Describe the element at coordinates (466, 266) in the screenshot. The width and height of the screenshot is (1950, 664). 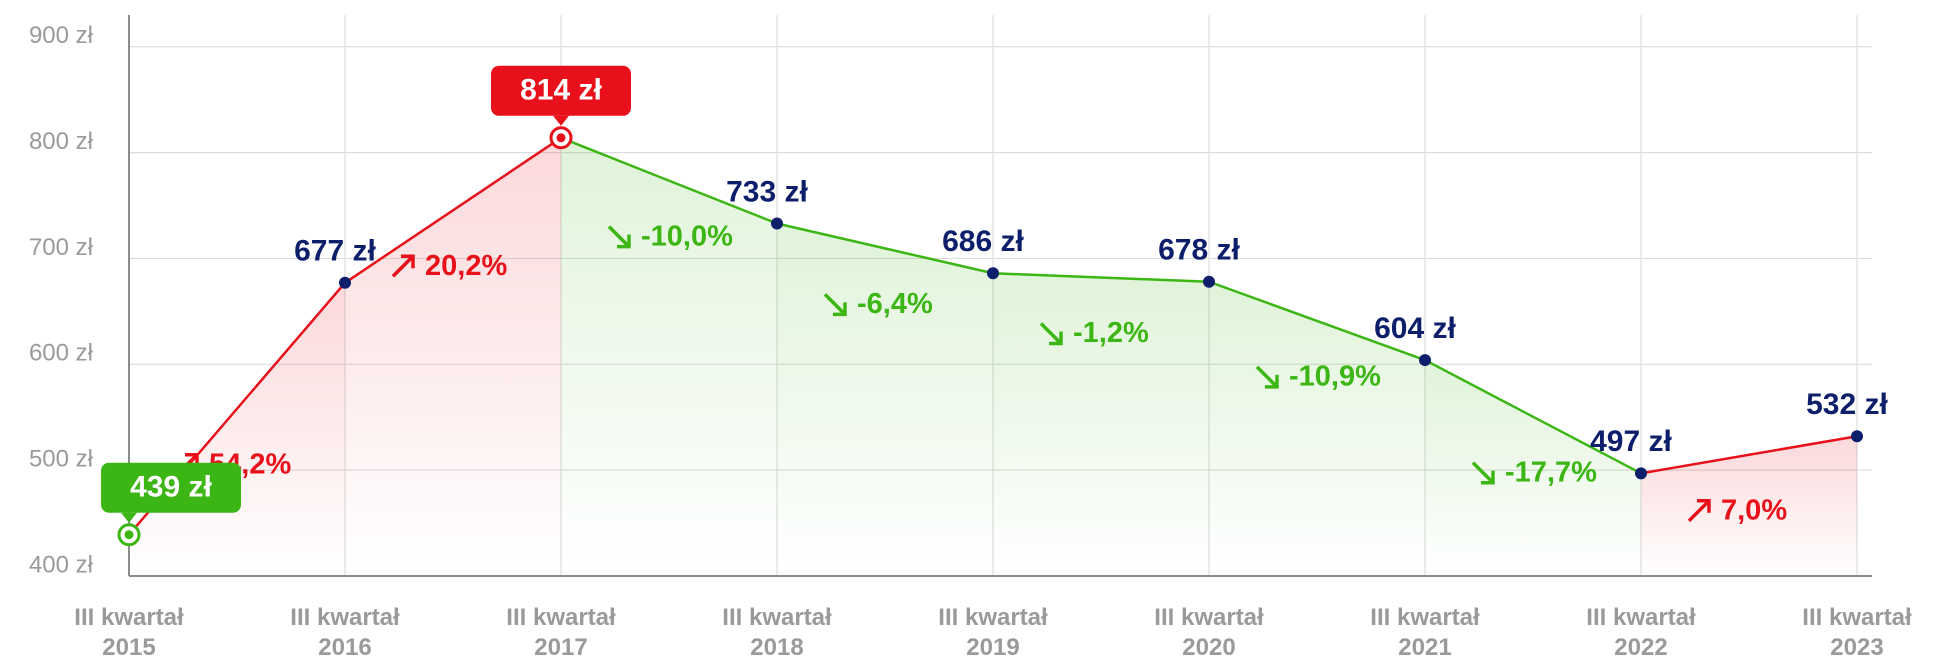
I see `change-label: 20,2%` at that location.